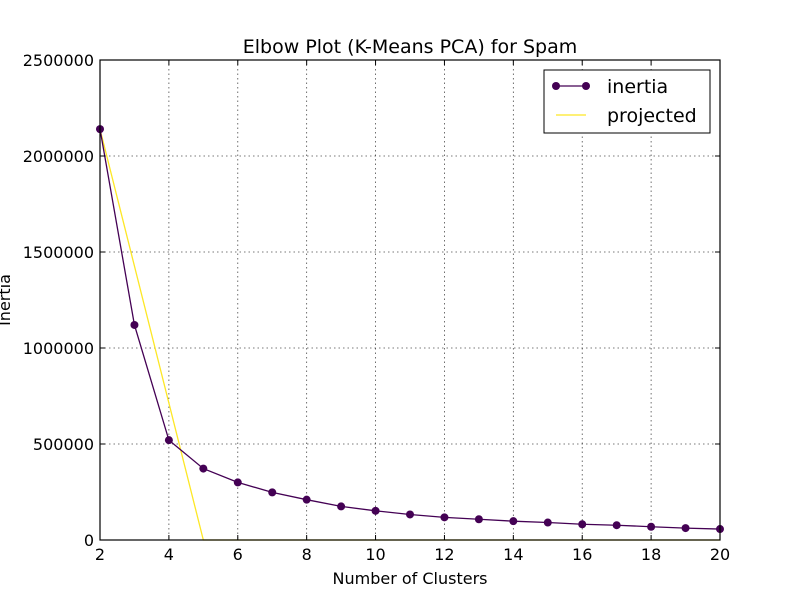 The height and width of the screenshot is (600, 800). What do you see at coordinates (410, 578) in the screenshot?
I see `x-axis-label: Number of Clusters` at bounding box center [410, 578].